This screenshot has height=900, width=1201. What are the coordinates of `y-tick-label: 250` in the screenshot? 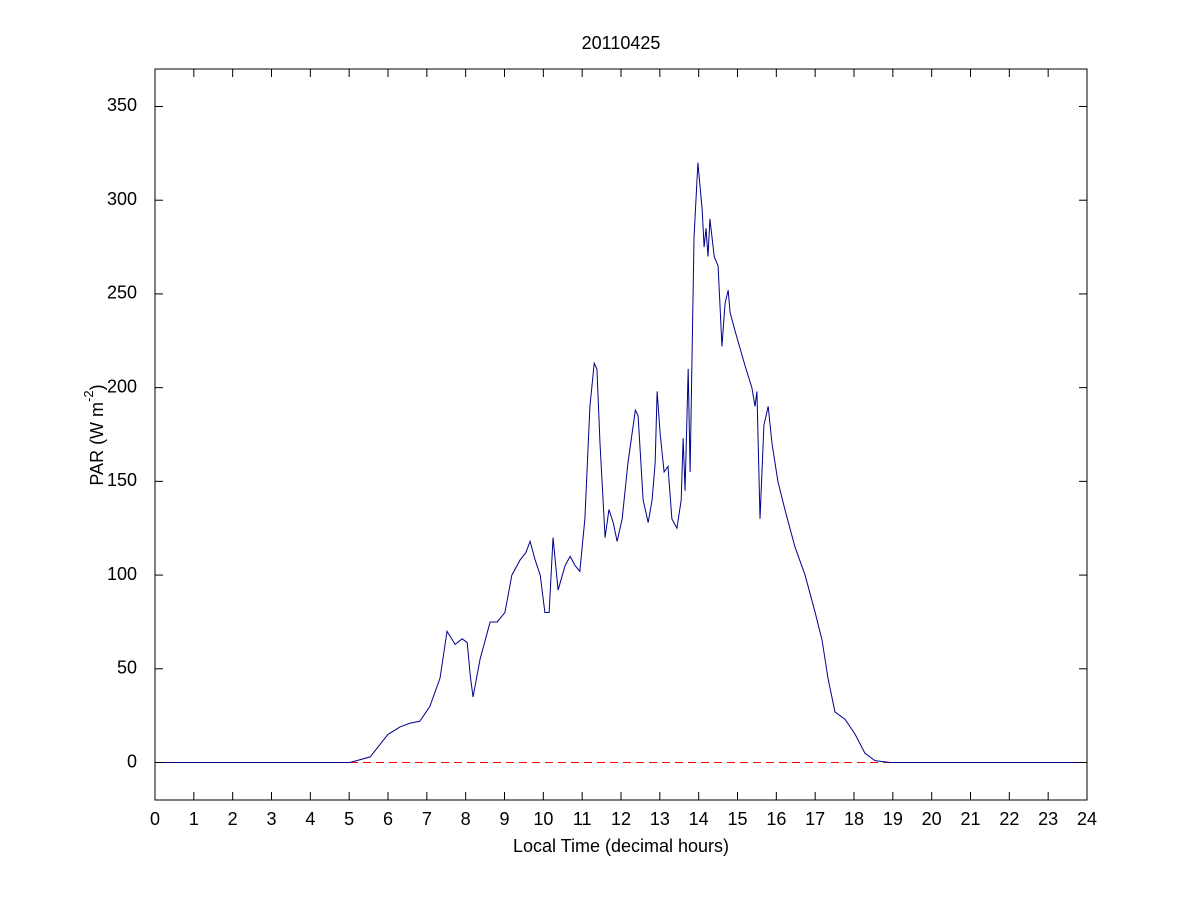 It's located at (122, 293).